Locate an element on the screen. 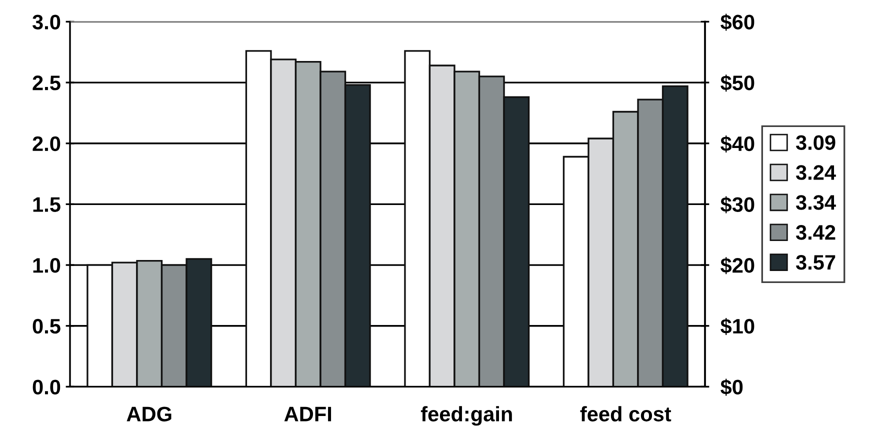  legend-label: 3.24 is located at coordinates (816, 172).